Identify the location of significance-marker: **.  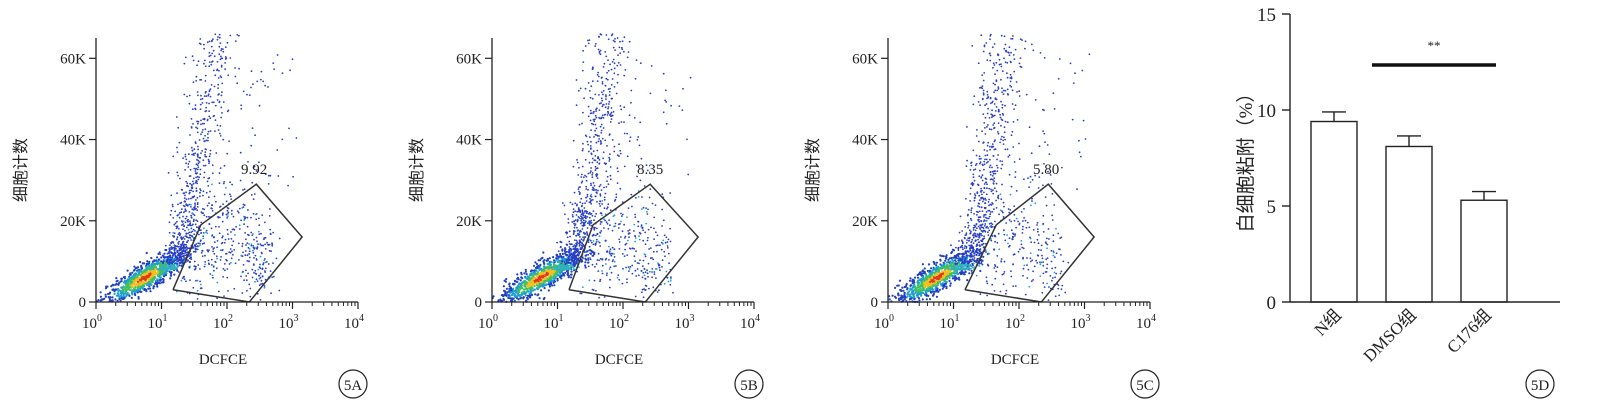
(1434, 45).